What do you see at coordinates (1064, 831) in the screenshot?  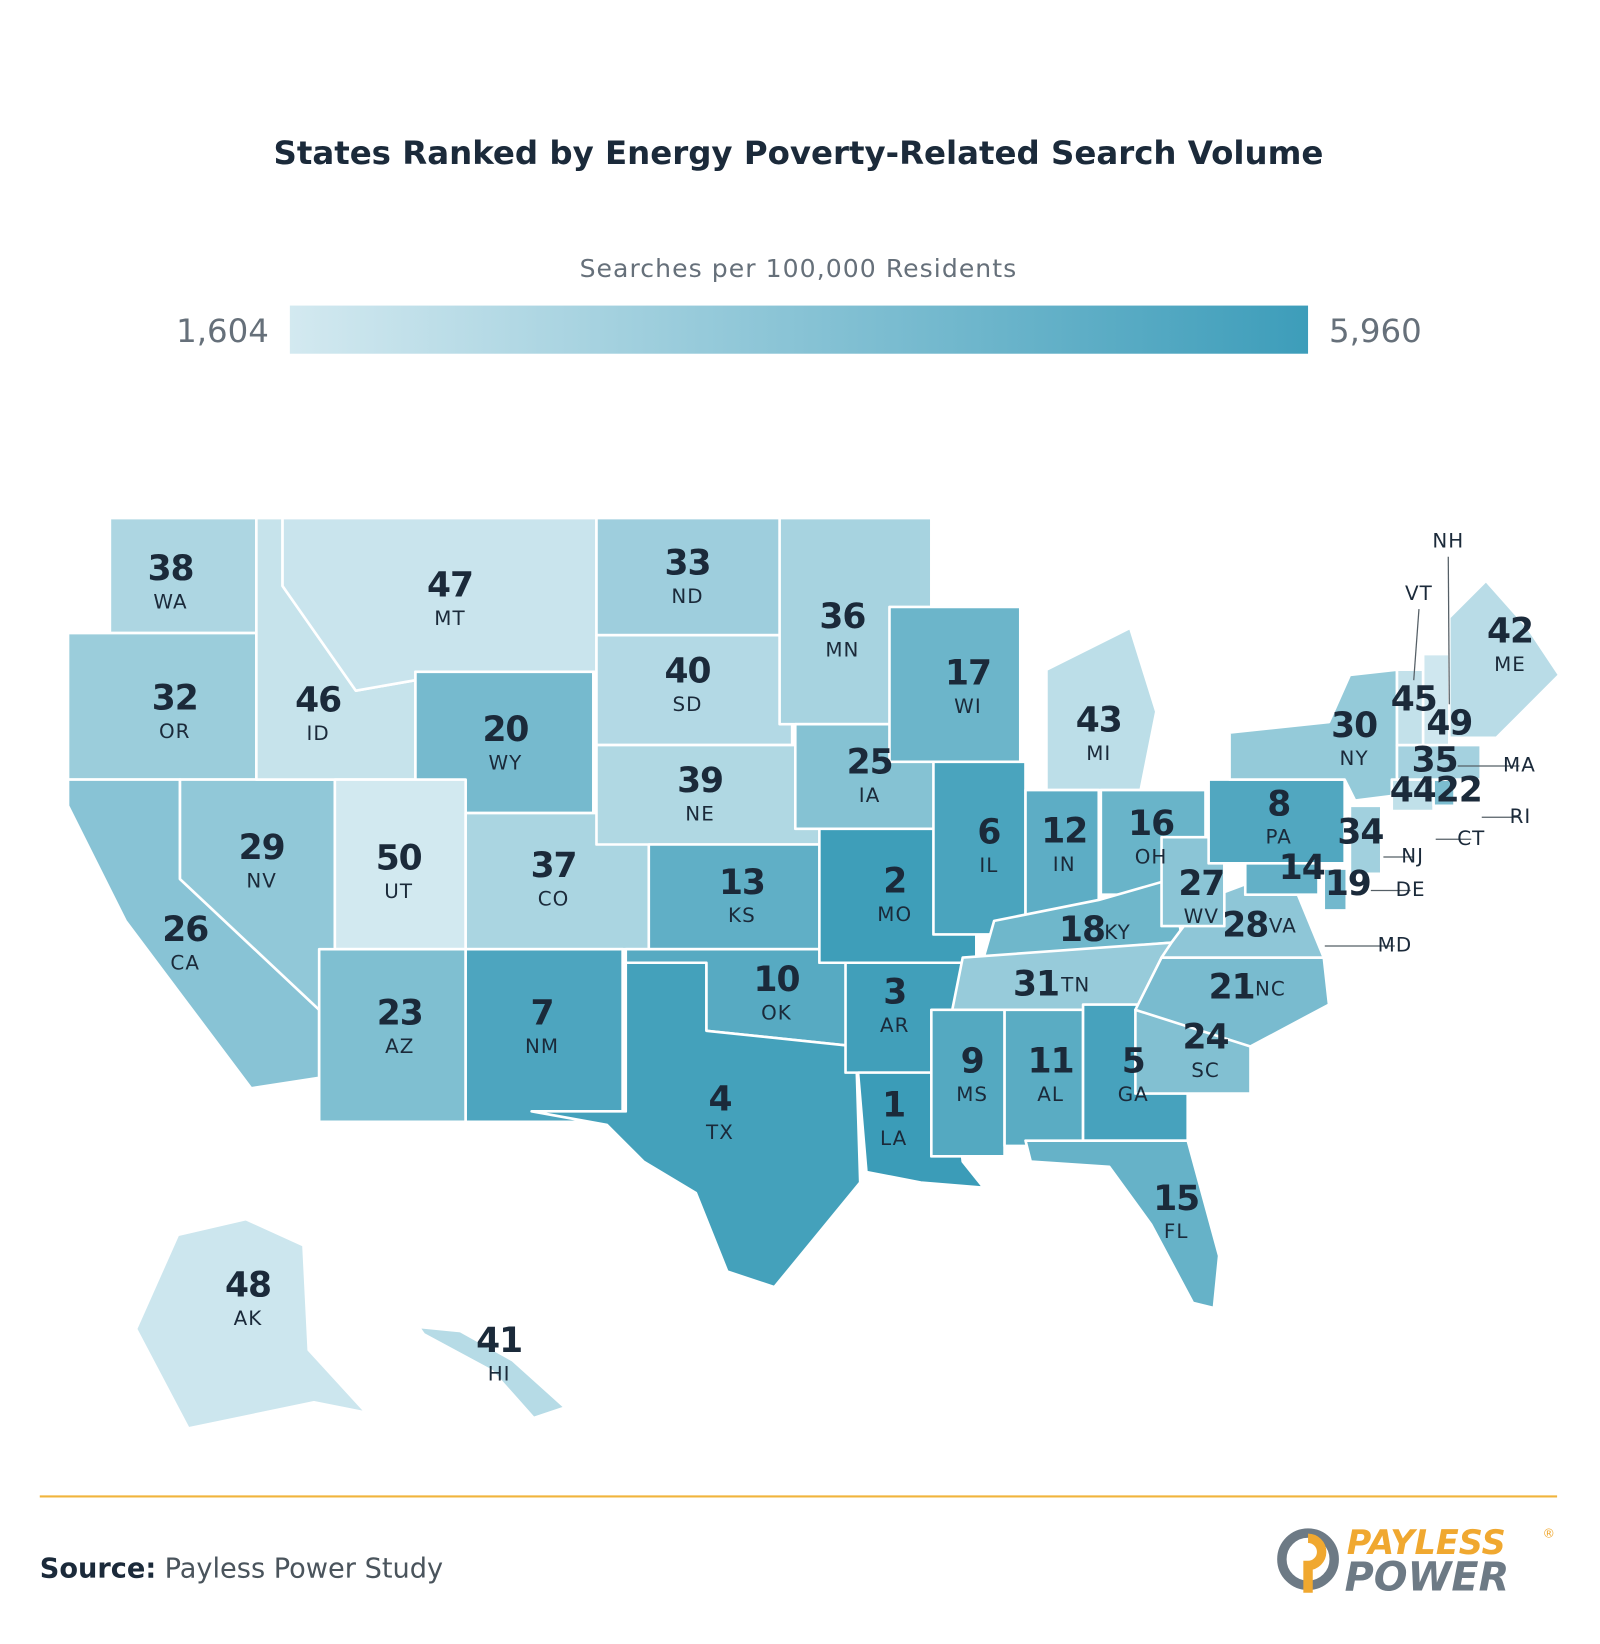 I see `state-rank: 12` at bounding box center [1064, 831].